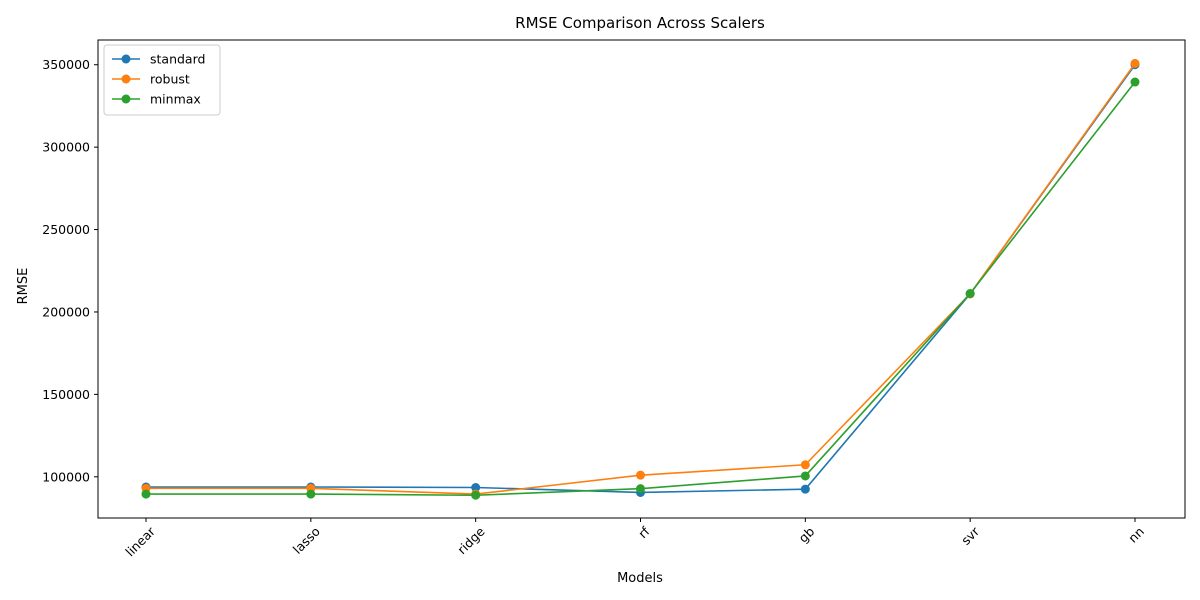 The height and width of the screenshot is (600, 1200). I want to click on legend-box, so click(162, 80).